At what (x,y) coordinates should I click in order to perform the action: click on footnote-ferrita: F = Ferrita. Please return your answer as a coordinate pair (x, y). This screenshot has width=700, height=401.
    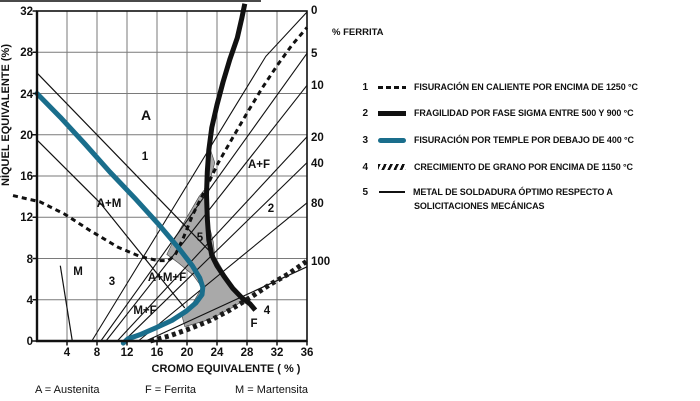
    Looking at the image, I should click on (171, 390).